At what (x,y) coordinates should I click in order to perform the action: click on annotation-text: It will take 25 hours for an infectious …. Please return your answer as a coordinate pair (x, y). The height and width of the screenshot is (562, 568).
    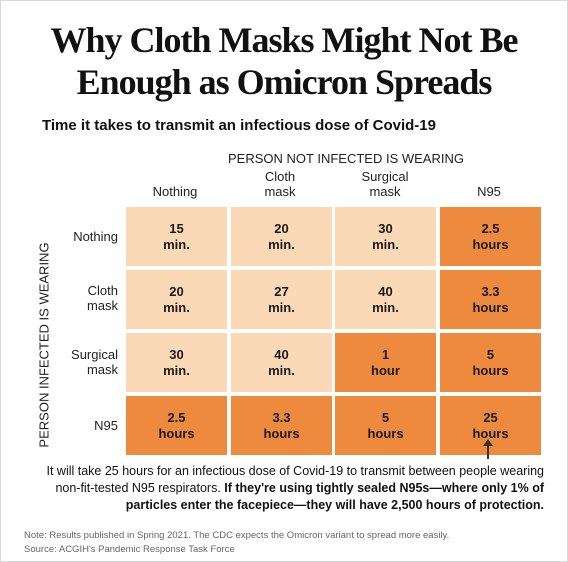
    Looking at the image, I should click on (287, 488).